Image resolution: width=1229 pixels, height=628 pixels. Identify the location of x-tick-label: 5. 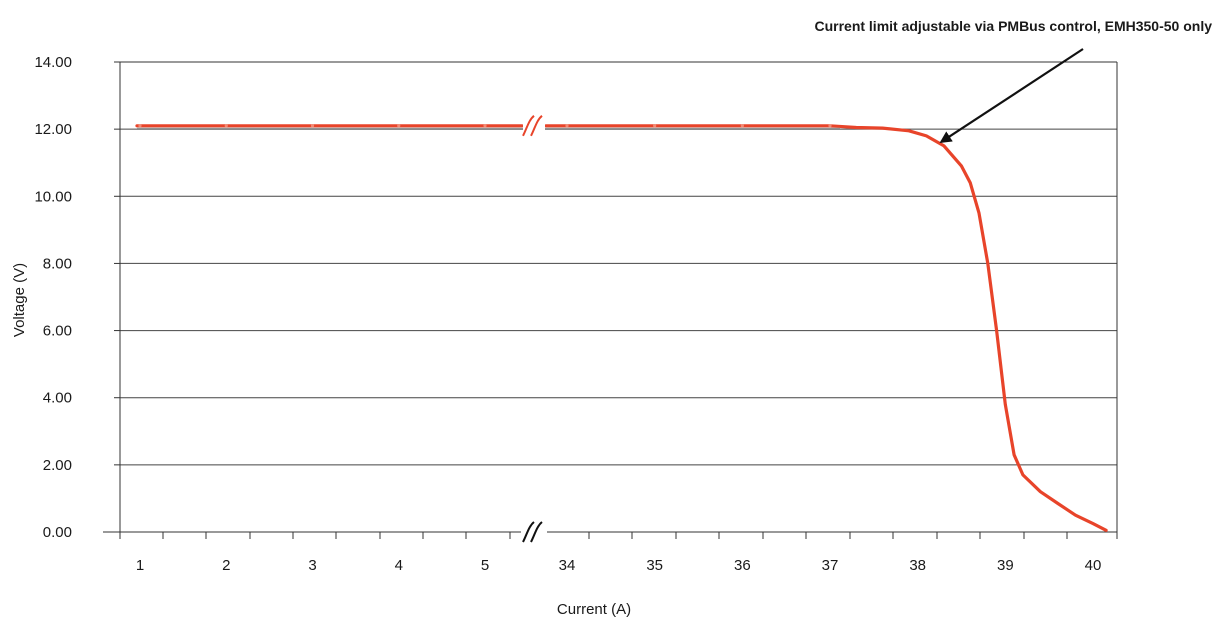
(485, 565).